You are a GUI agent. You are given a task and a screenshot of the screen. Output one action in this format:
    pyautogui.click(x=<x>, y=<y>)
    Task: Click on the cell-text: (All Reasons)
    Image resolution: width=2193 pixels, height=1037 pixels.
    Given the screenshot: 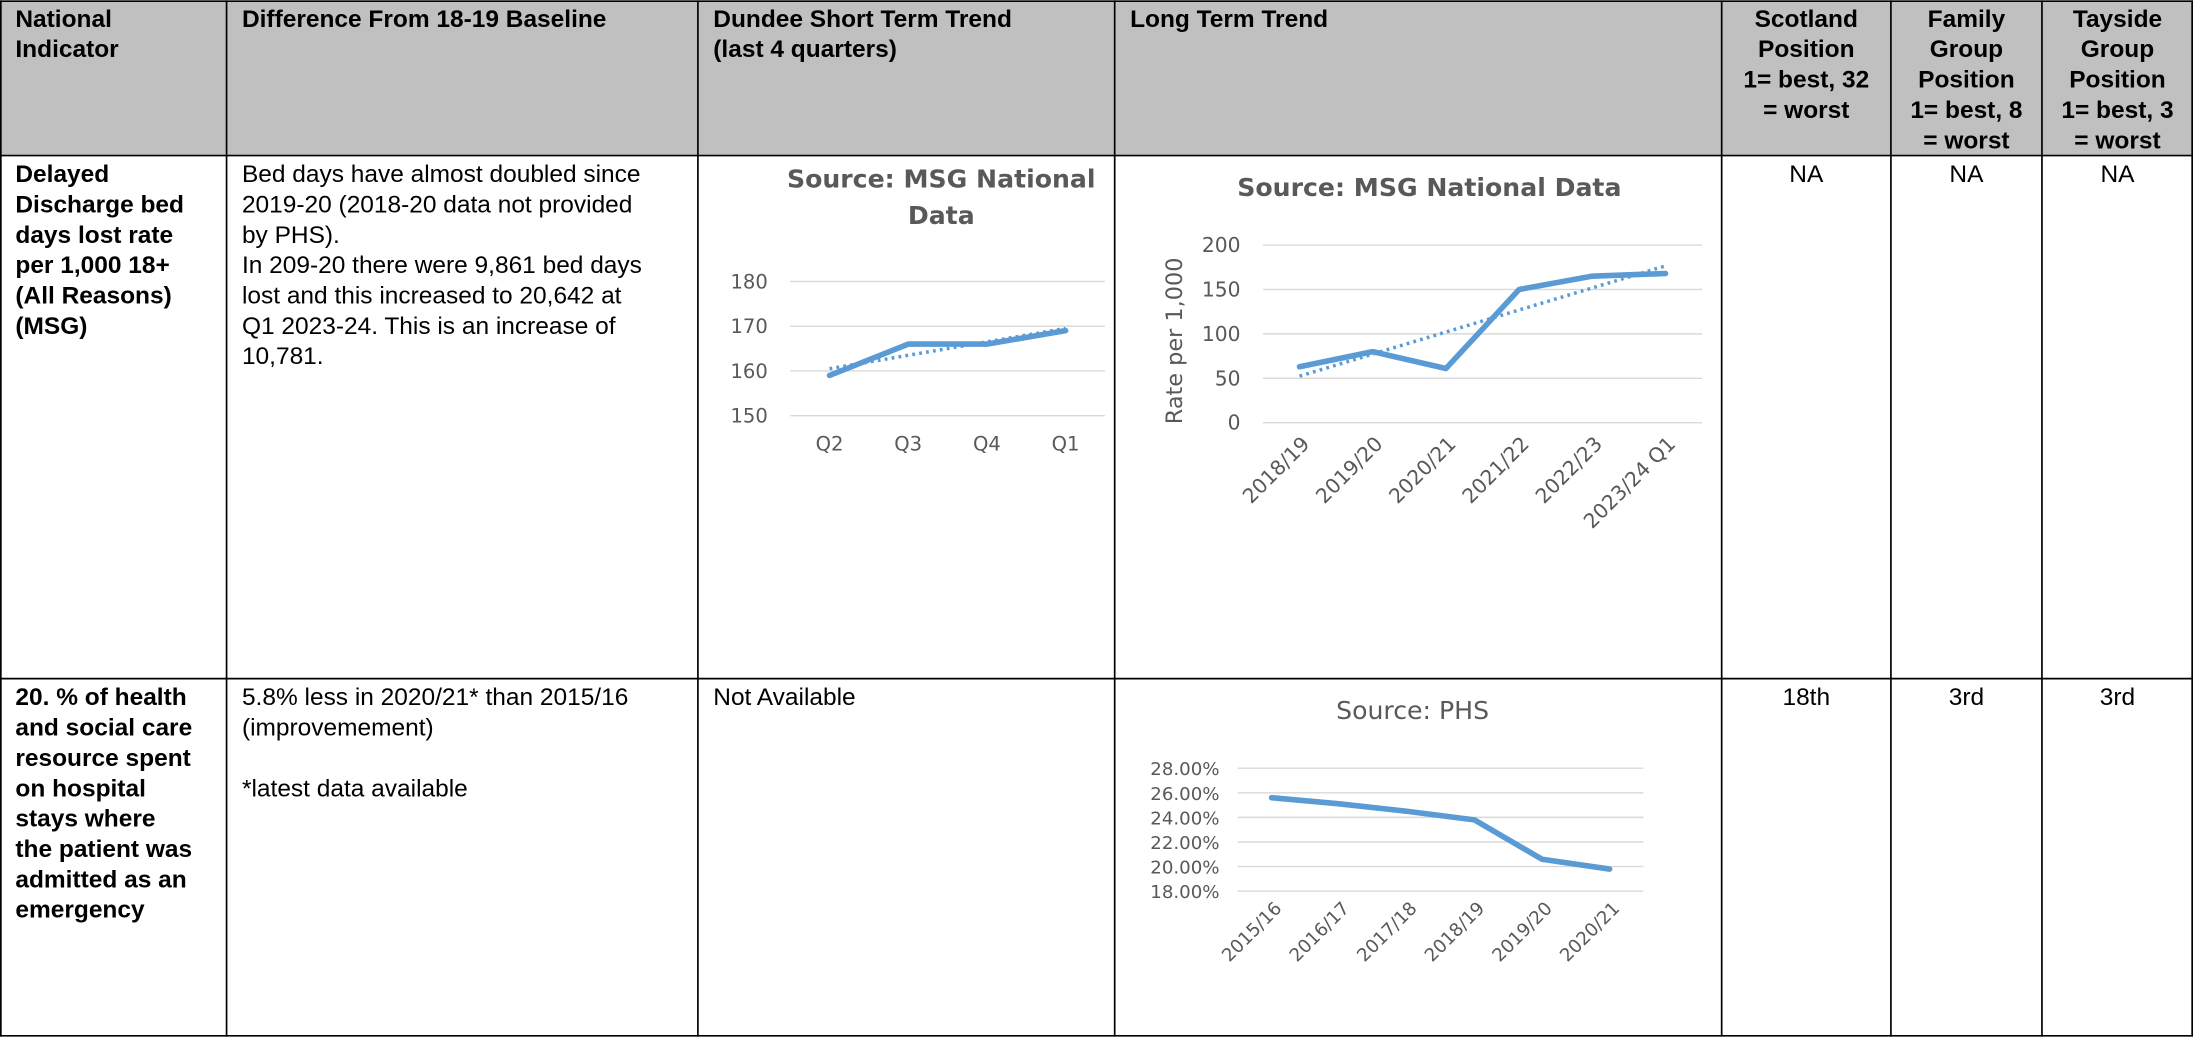 What is the action you would take?
    pyautogui.click(x=93, y=296)
    